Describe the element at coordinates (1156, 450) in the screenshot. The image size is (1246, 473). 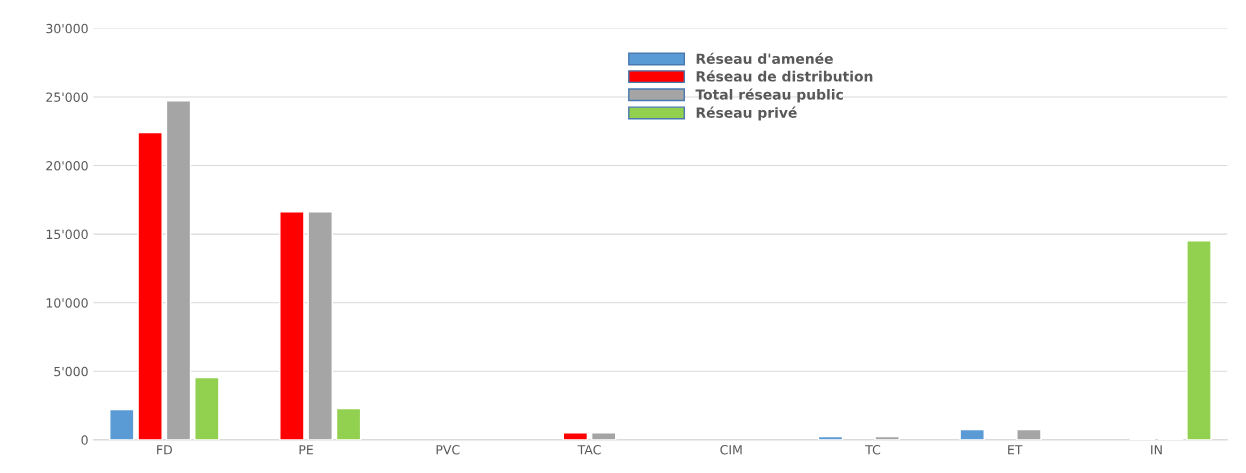
I see `x-tick-label: IN` at that location.